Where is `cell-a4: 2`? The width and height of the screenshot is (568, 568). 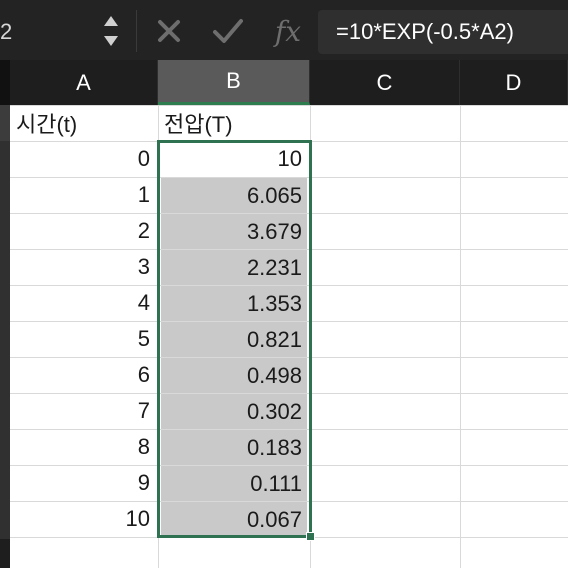 cell-a4: 2 is located at coordinates (143, 230).